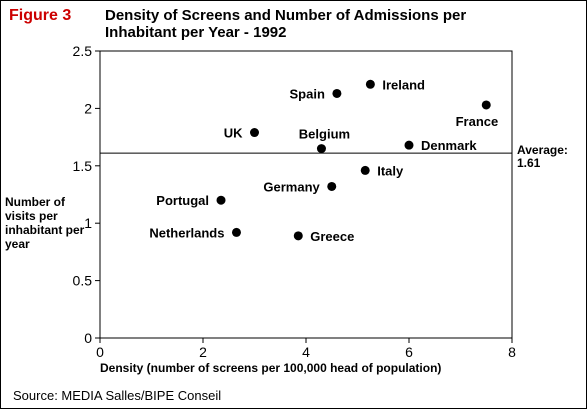 The width and height of the screenshot is (587, 409). Describe the element at coordinates (306, 93) in the screenshot. I see `point-label: Spain` at that location.